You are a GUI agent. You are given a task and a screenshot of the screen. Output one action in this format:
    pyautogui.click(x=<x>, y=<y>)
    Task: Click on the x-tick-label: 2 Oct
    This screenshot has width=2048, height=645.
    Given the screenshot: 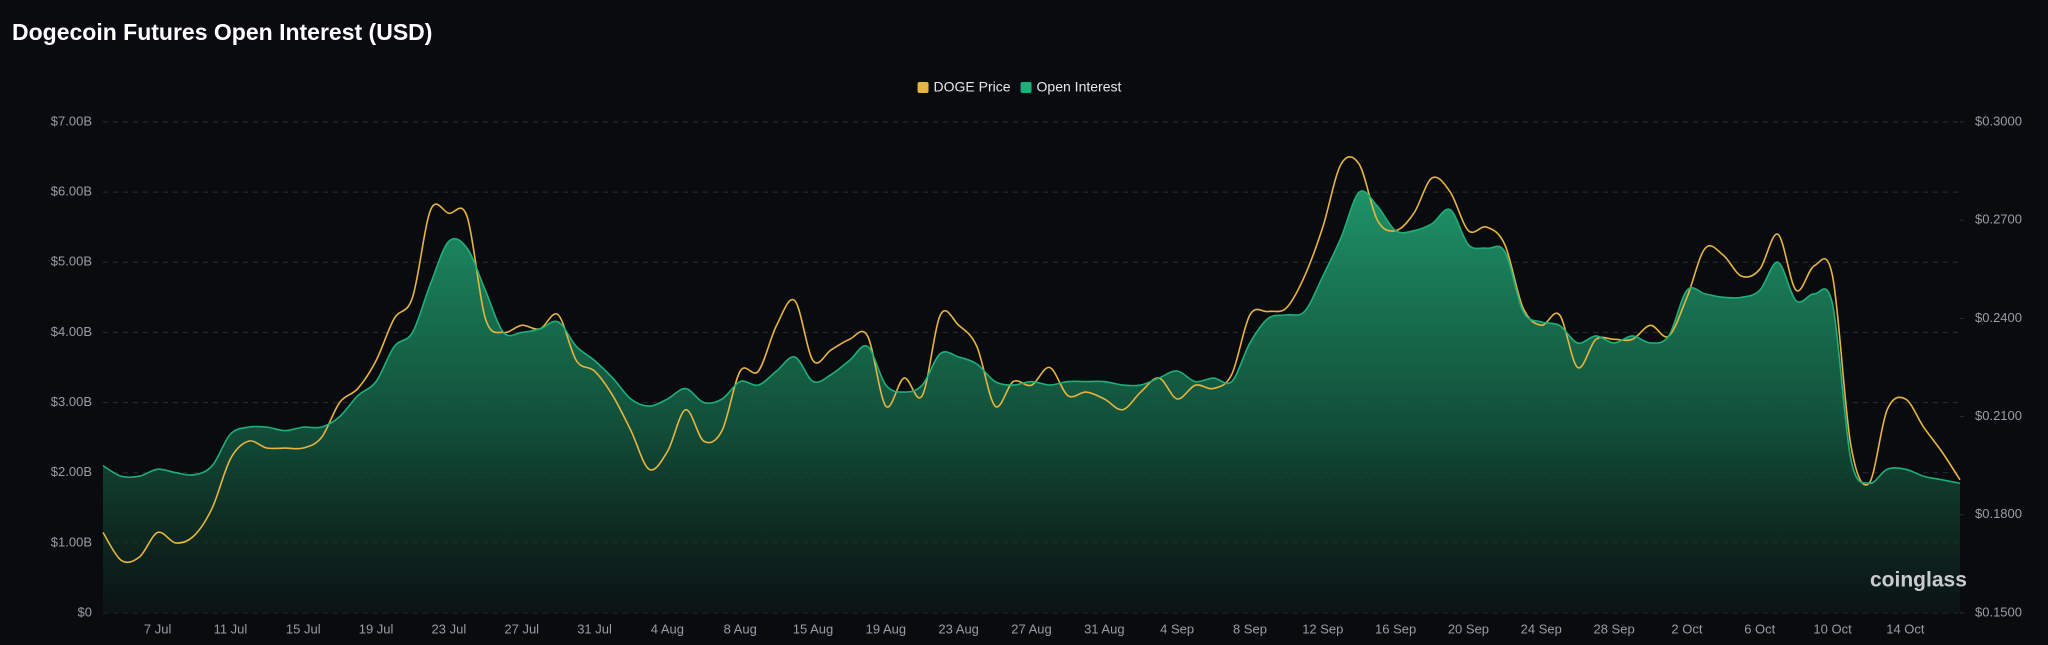 What is the action you would take?
    pyautogui.click(x=1686, y=628)
    